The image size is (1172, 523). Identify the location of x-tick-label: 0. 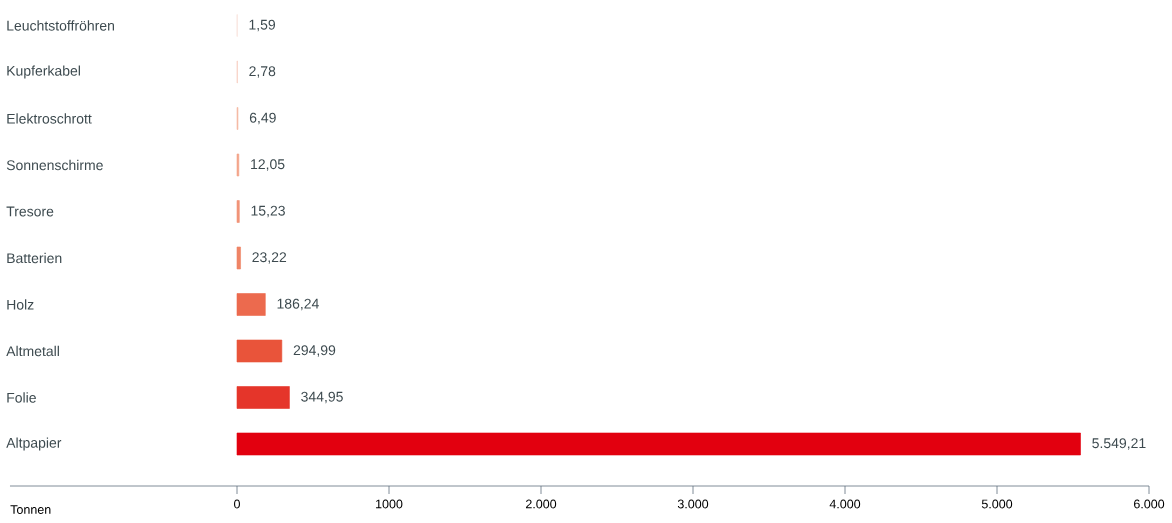
(237, 504).